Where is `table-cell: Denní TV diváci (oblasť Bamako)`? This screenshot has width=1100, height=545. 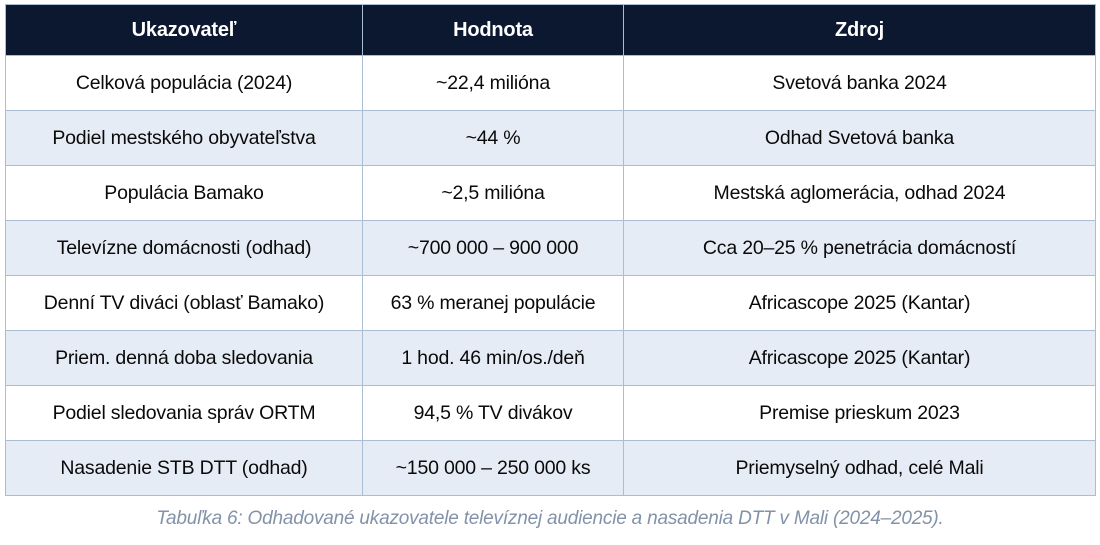
table-cell: Denní TV diváci (oblasť Bamako) is located at coordinates (184, 303).